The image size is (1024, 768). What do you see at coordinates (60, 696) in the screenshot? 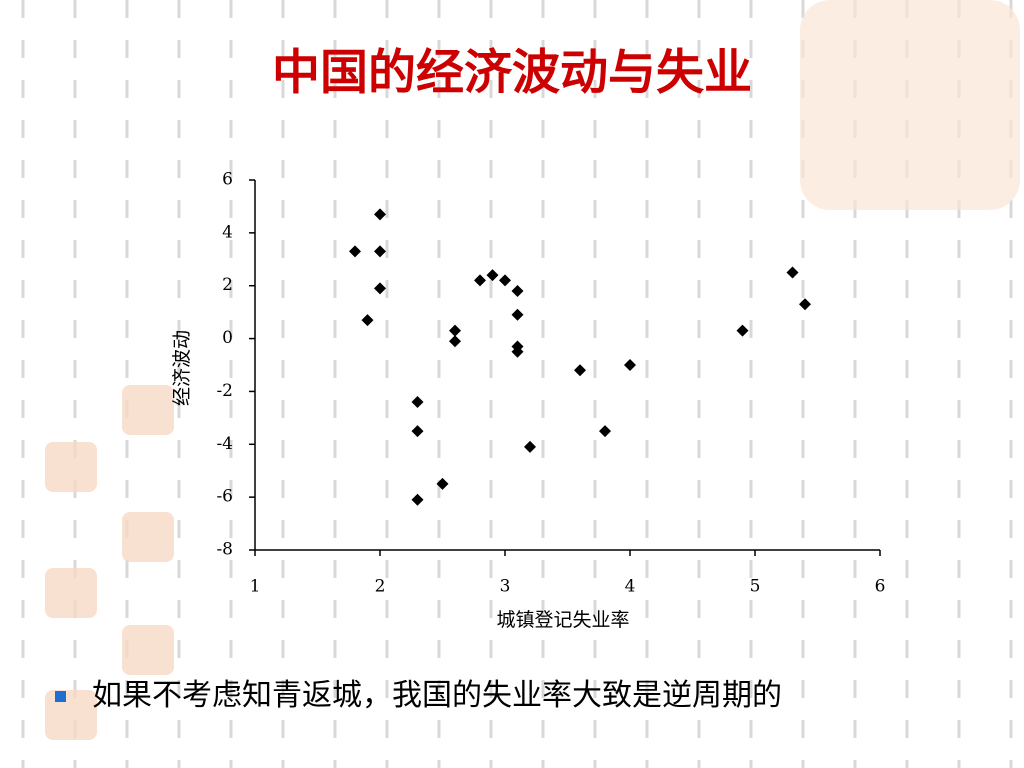
I see `bullet-icon` at bounding box center [60, 696].